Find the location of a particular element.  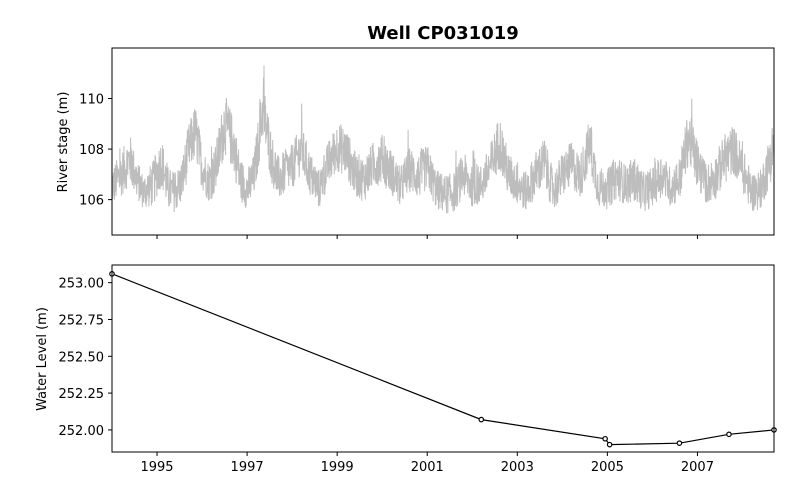

river-stage-y-tick-label: 110 is located at coordinates (91, 100).